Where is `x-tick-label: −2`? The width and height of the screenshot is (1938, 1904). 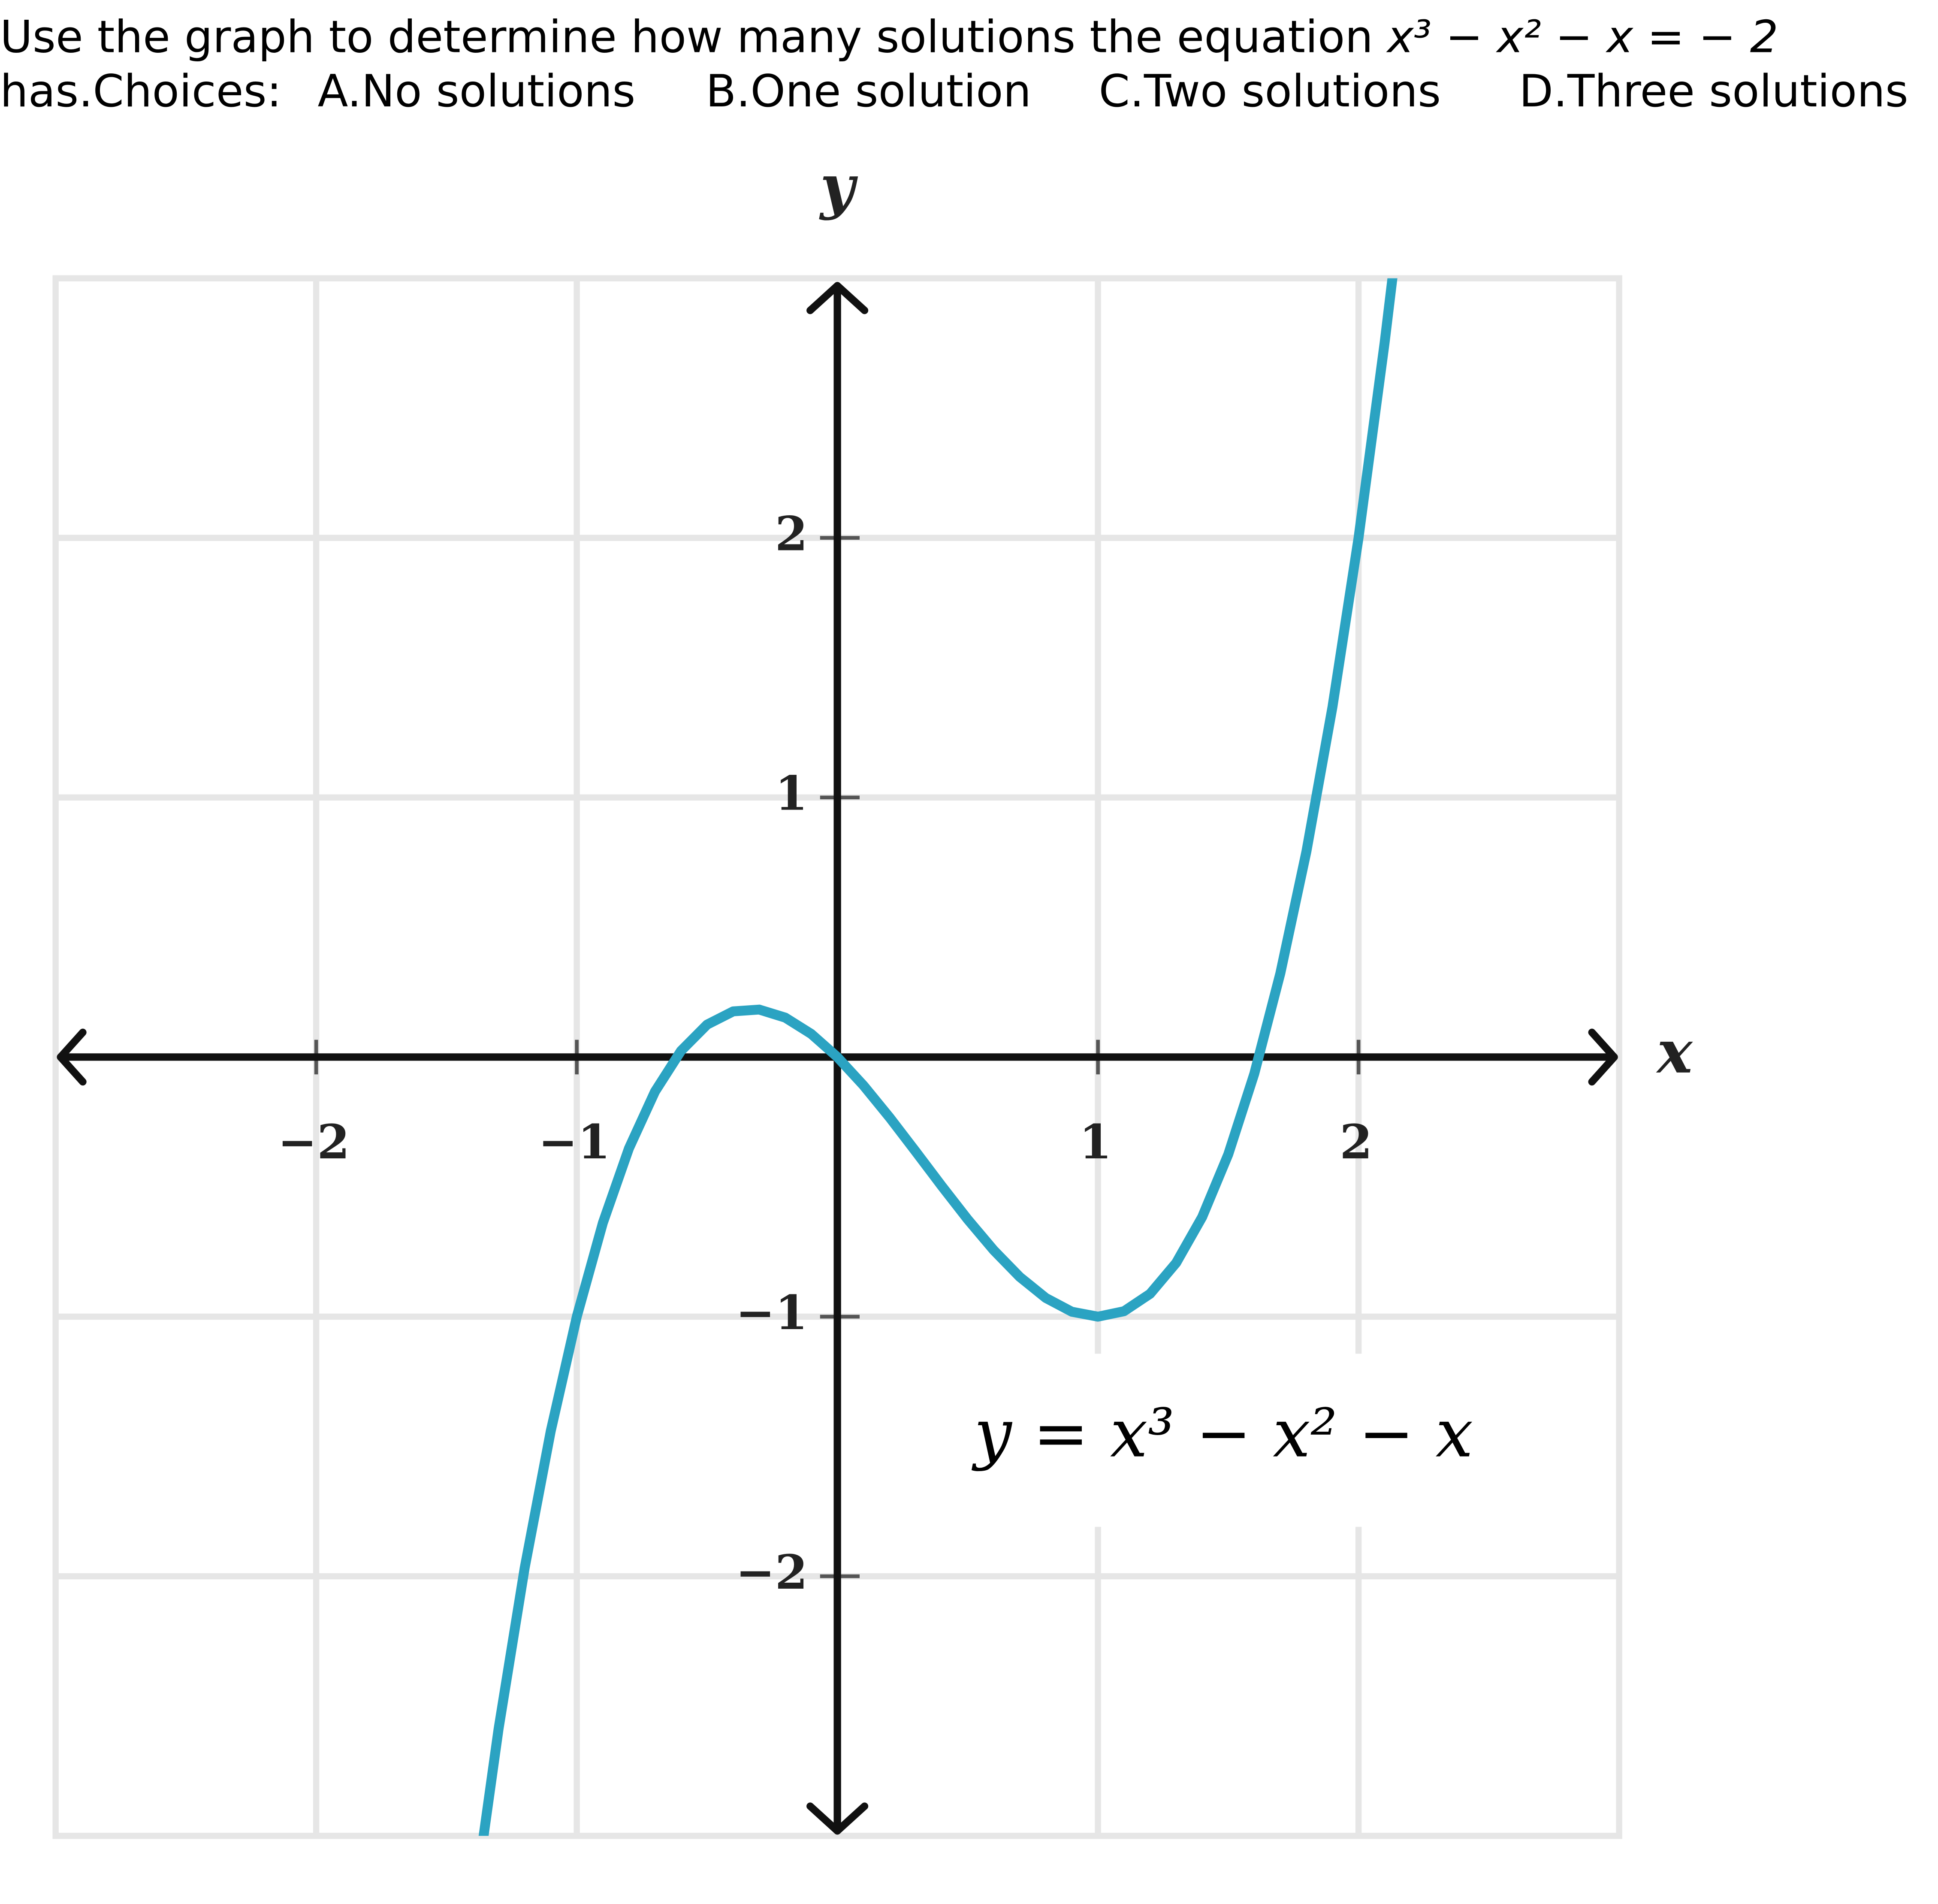 x-tick-label: −2 is located at coordinates (314, 1142).